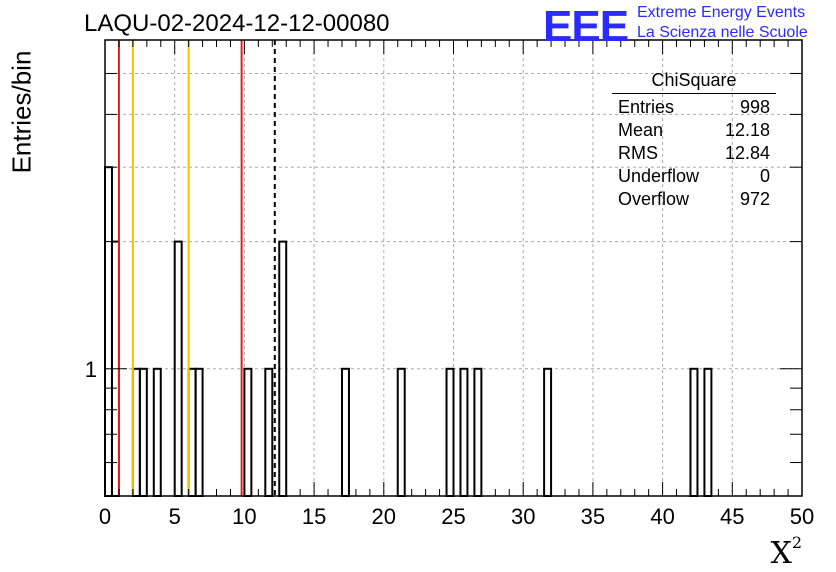 The width and height of the screenshot is (836, 572). What do you see at coordinates (694, 153) in the screenshot?
I see `stats-row-rms: RMS 12.84` at bounding box center [694, 153].